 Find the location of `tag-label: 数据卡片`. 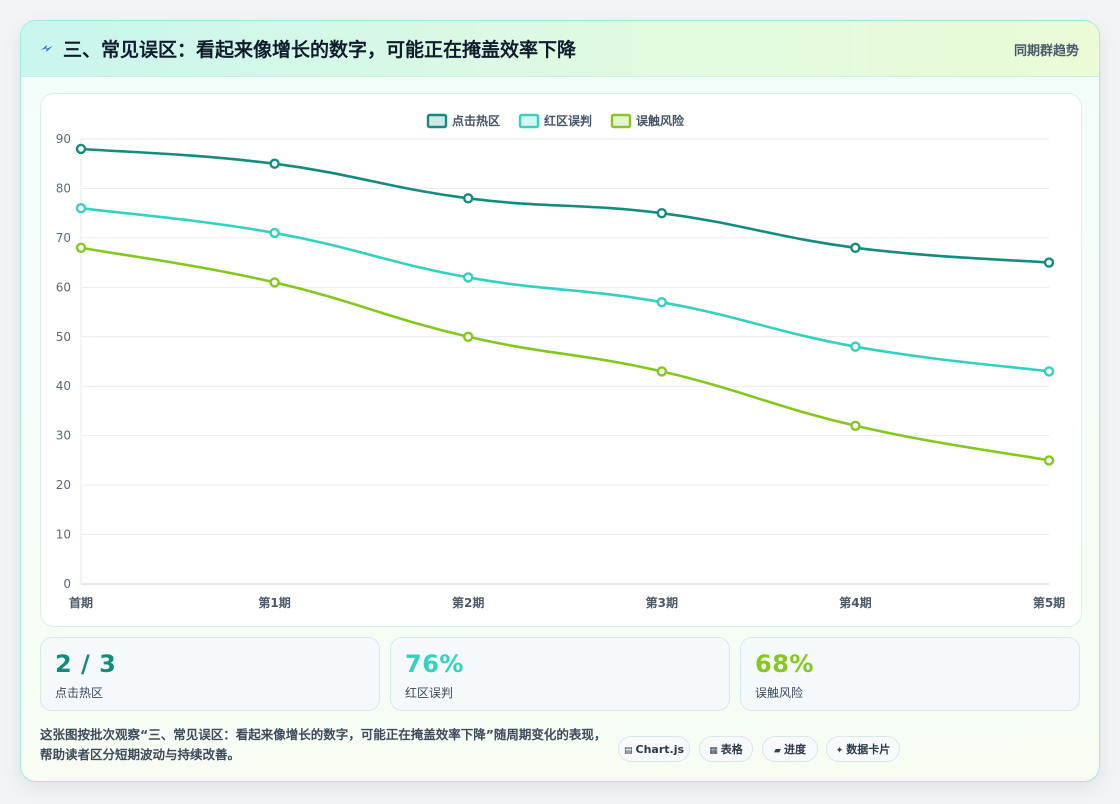

tag-label: 数据卡片 is located at coordinates (868, 749).